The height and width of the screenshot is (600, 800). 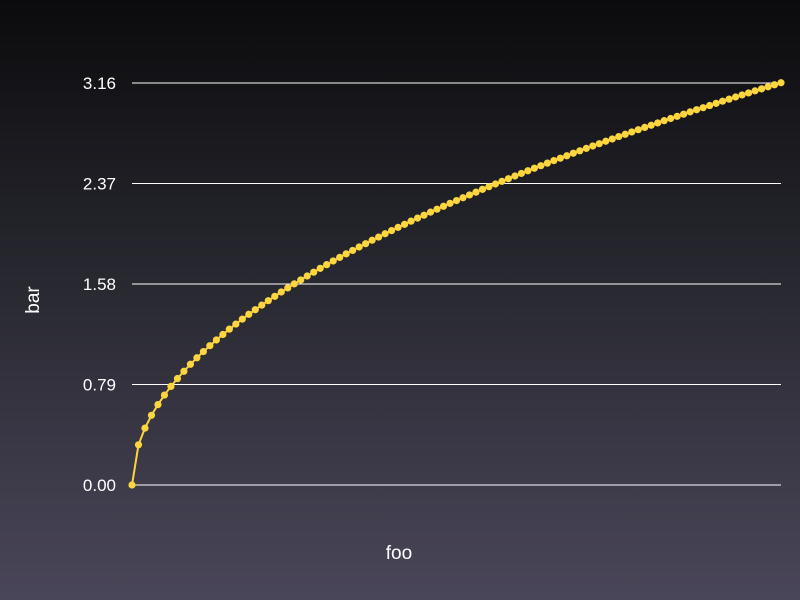 What do you see at coordinates (399, 553) in the screenshot?
I see `x-axis-label: foo` at bounding box center [399, 553].